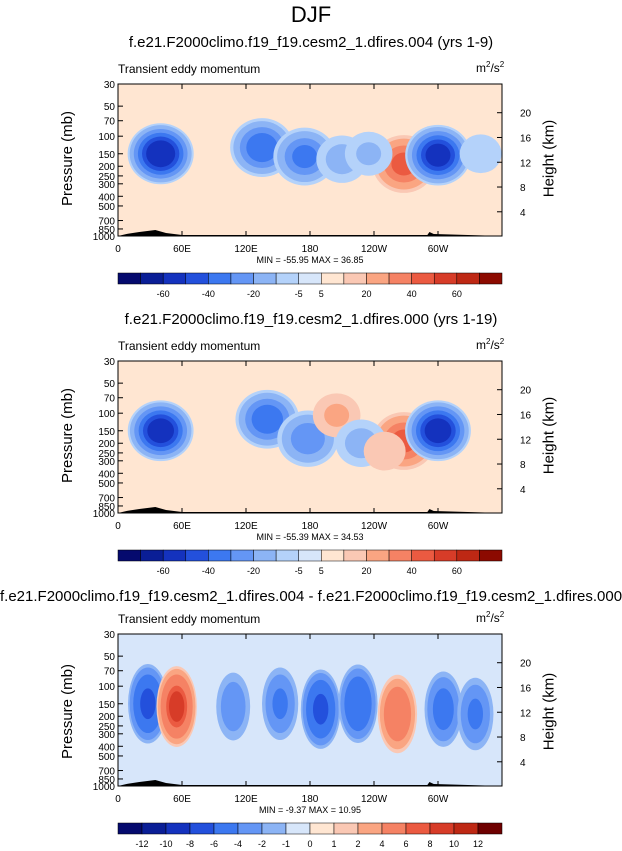 Image resolution: width=622 pixels, height=851 pixels. Describe the element at coordinates (299, 571) in the screenshot. I see `colorbar-label: -5` at that location.